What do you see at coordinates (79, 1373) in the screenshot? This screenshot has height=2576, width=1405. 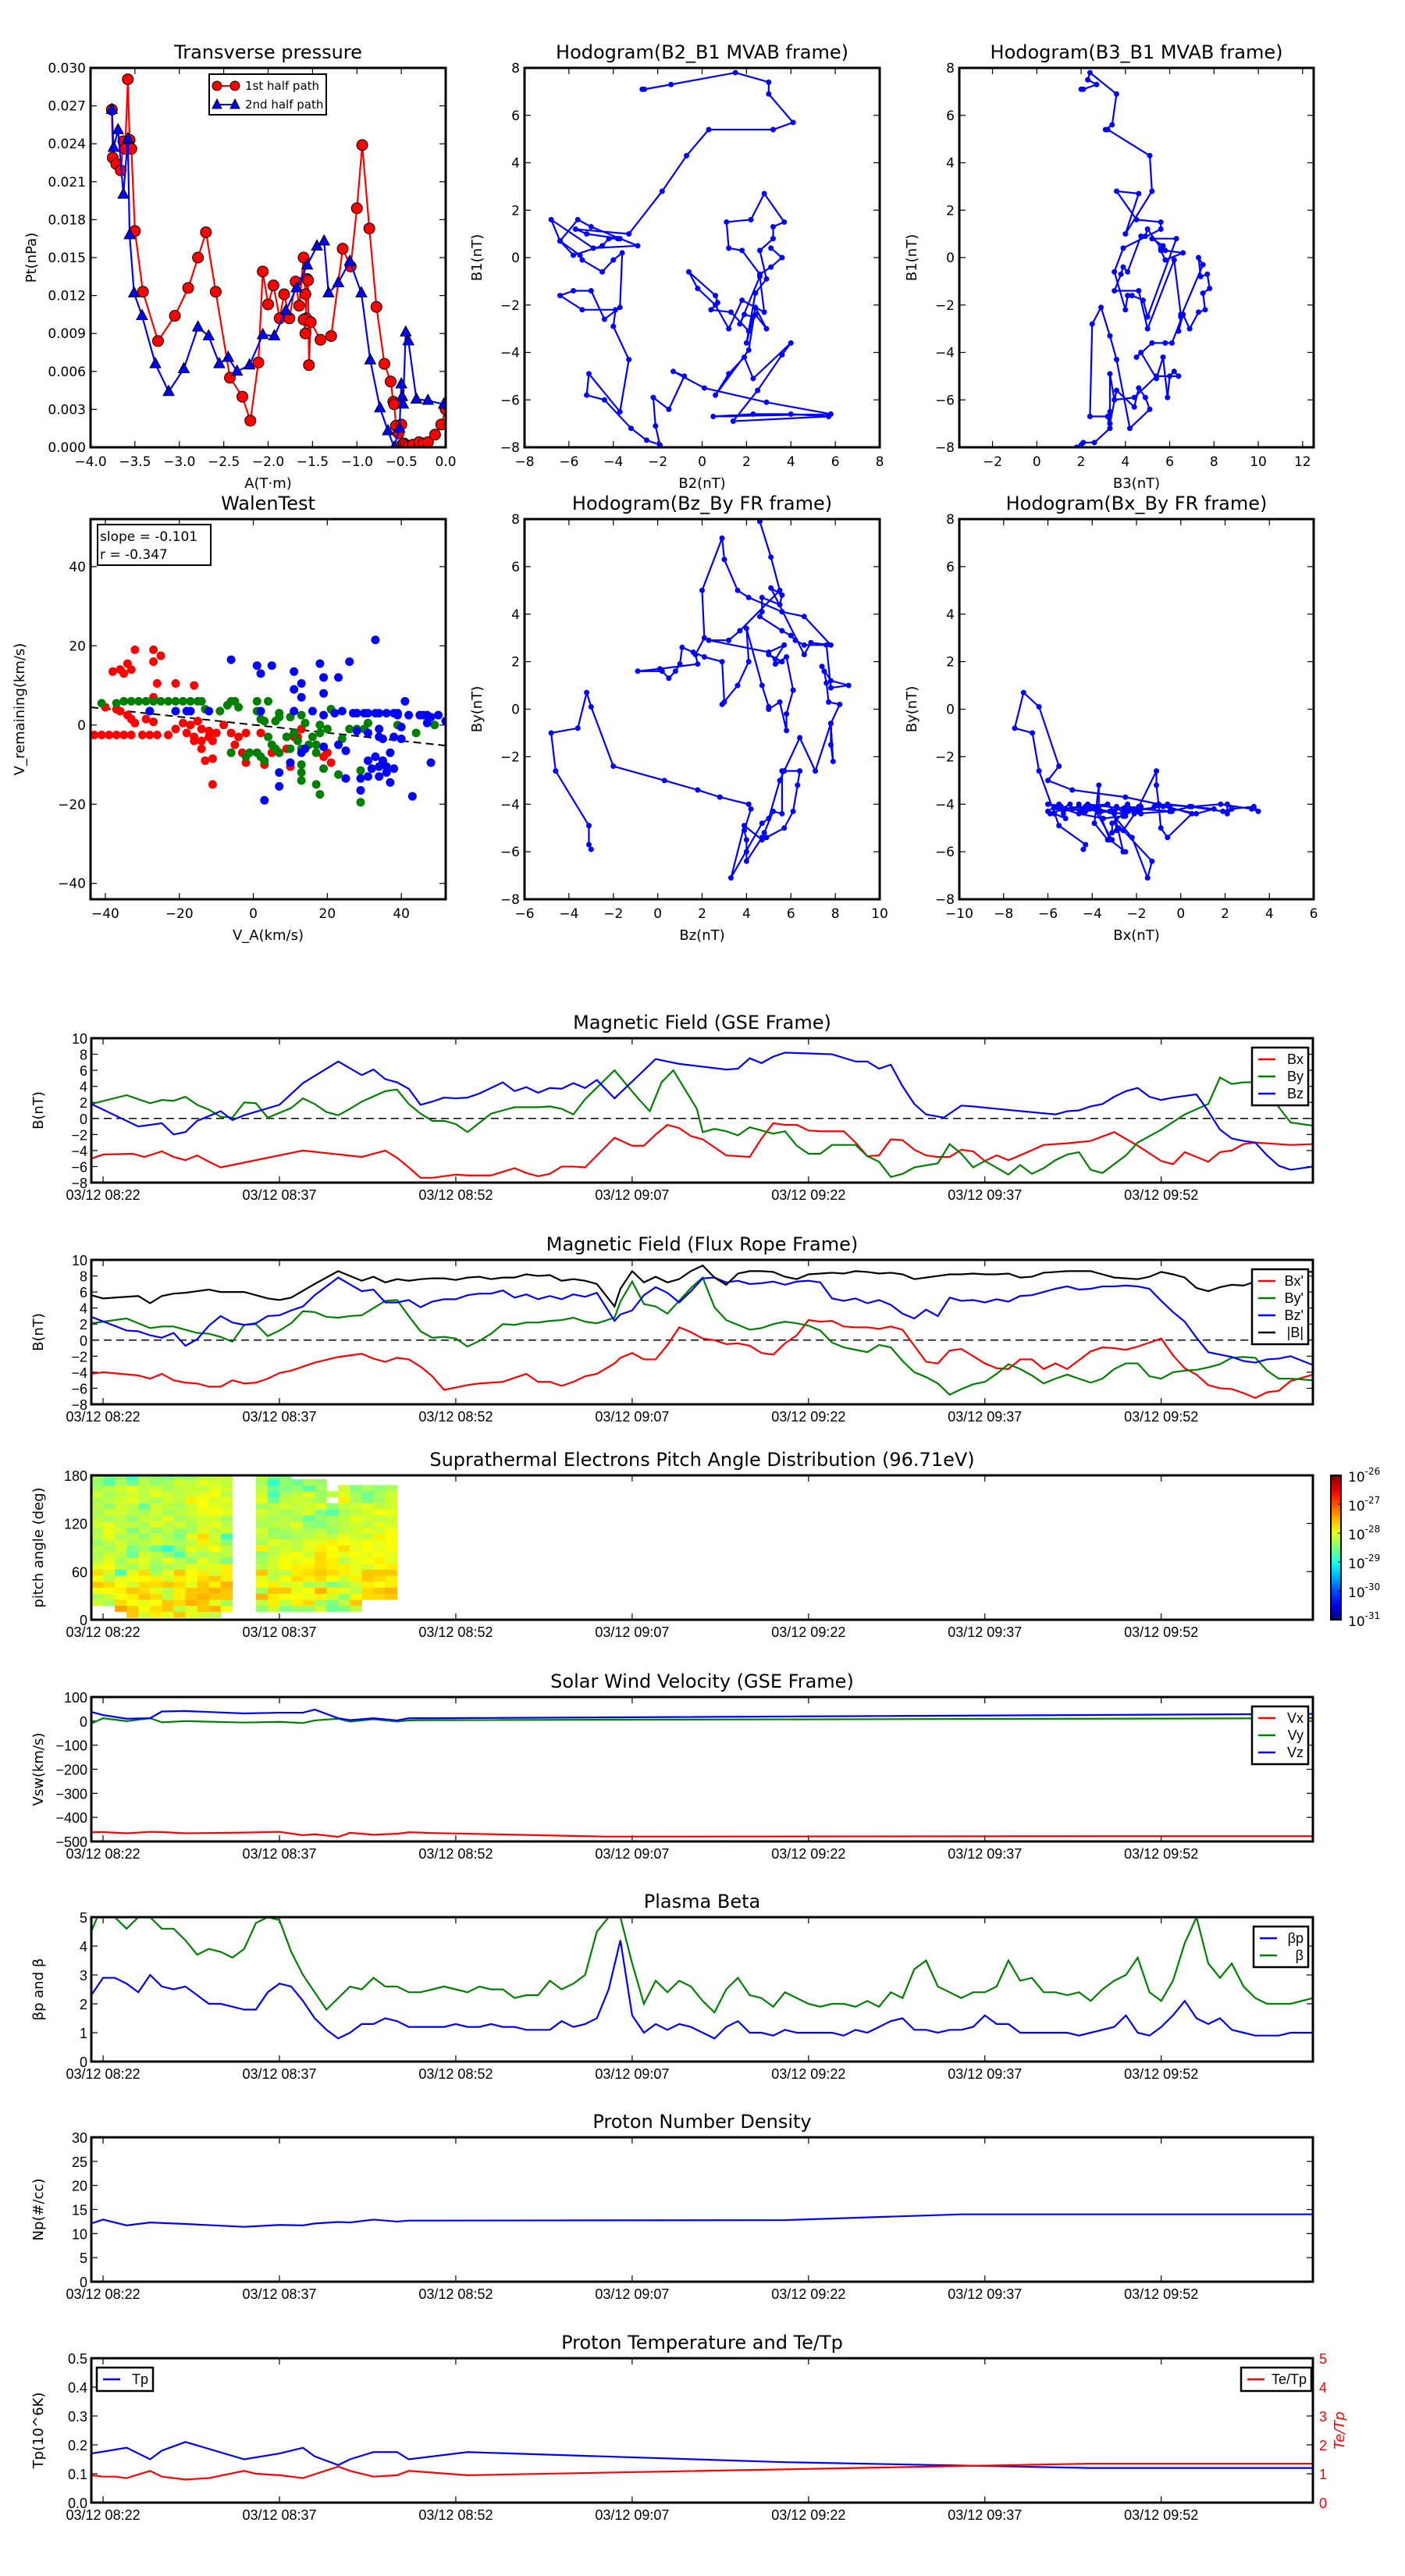 I see `y-tick-label: −4` at bounding box center [79, 1373].